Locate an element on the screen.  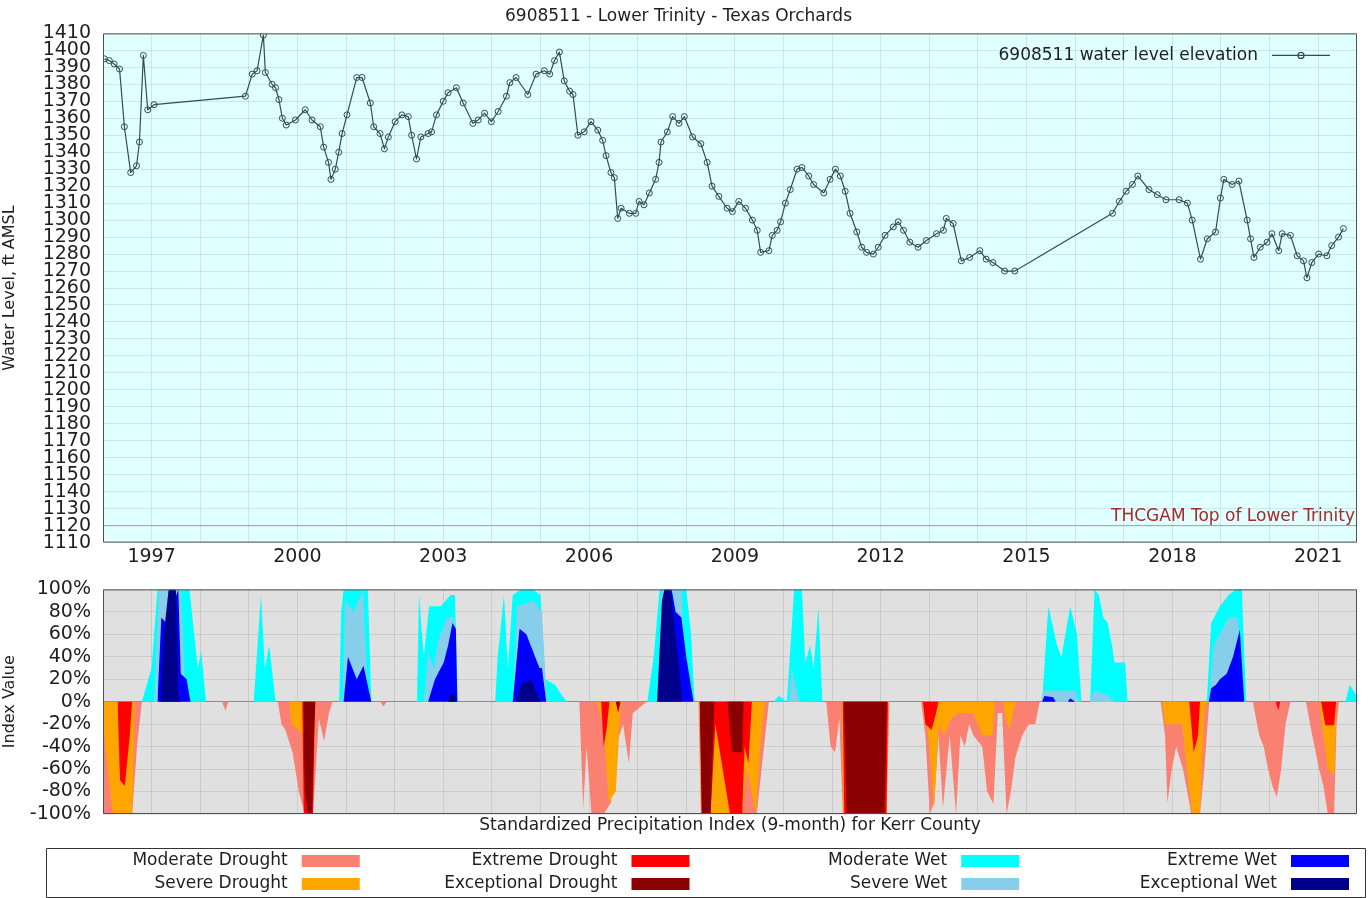
y-tick-label: 80% is located at coordinates (69, 609).